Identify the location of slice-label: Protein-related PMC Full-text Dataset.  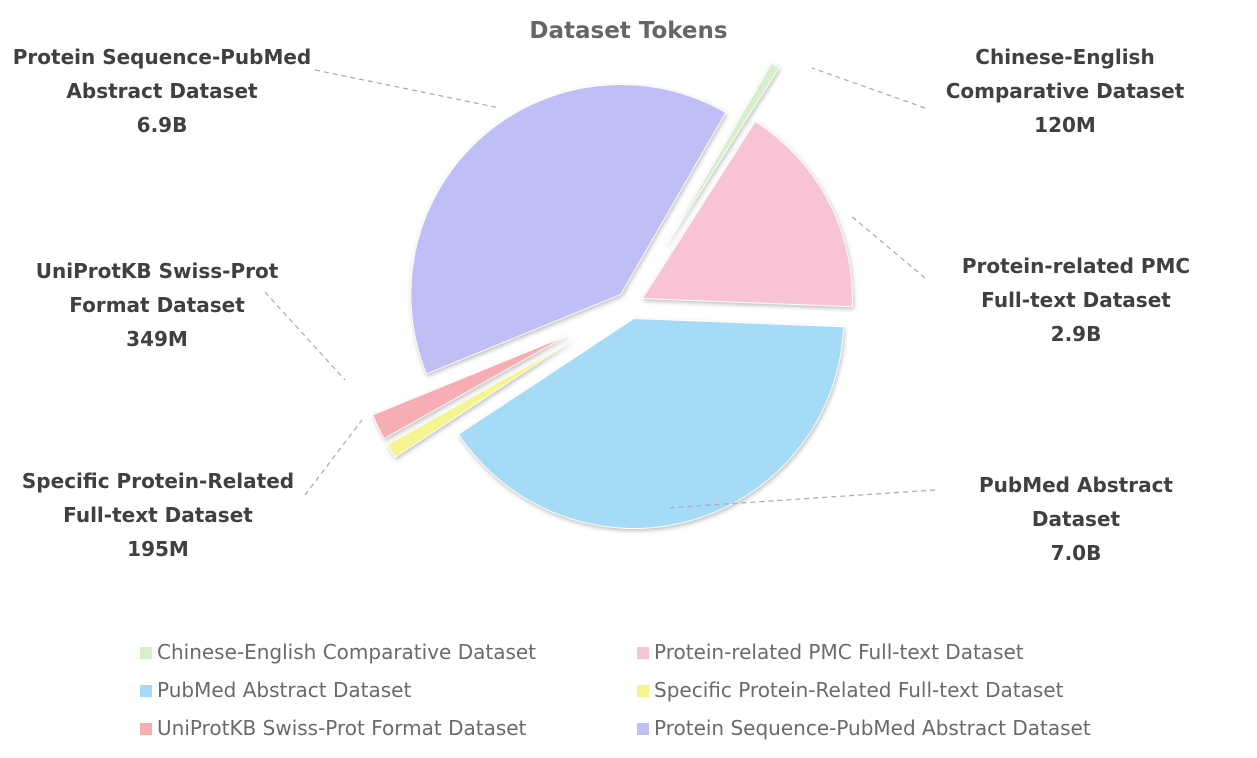
(1076, 283).